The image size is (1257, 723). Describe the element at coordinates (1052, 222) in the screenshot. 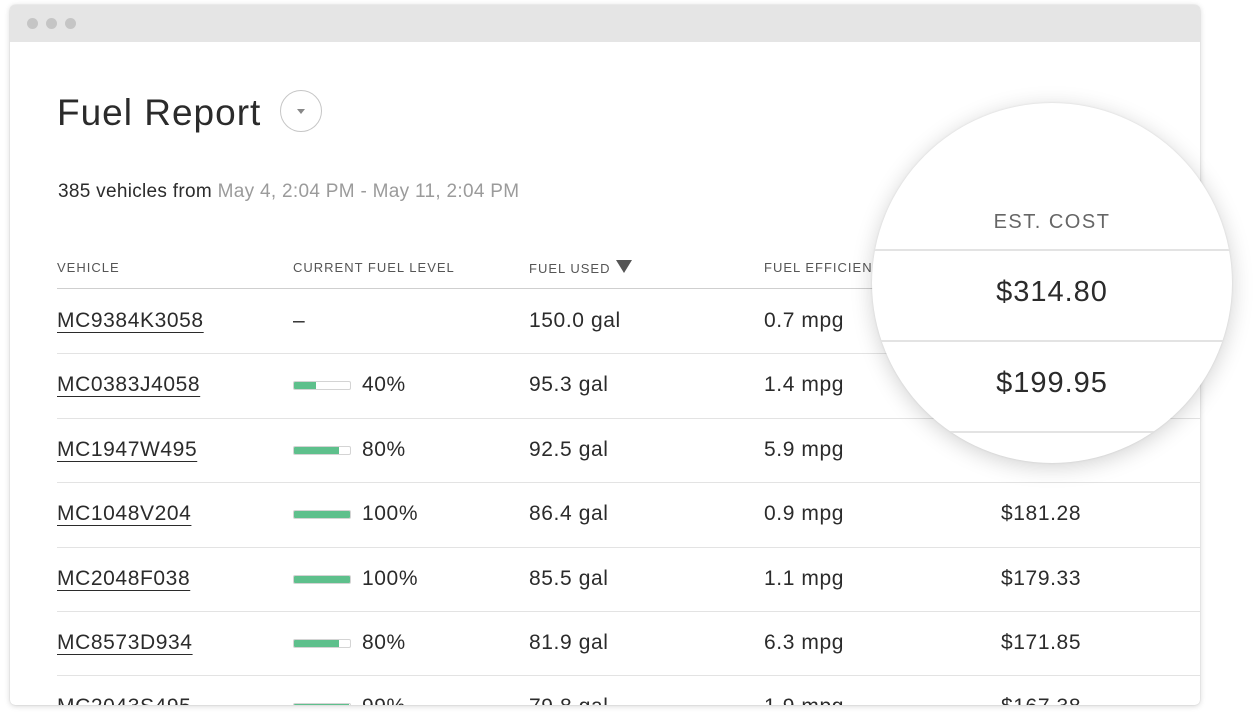

I see `magnified-column-header-est-cost: EST. COST` at that location.